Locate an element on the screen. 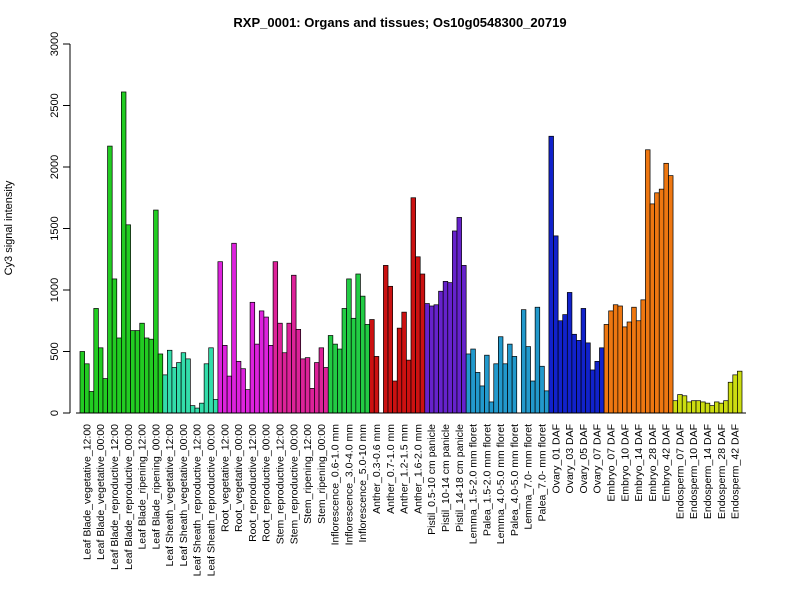 This screenshot has width=800, height=600. y-axis: 0 500 1000 1500 2000 2500 3000 is located at coordinates (60, 224).